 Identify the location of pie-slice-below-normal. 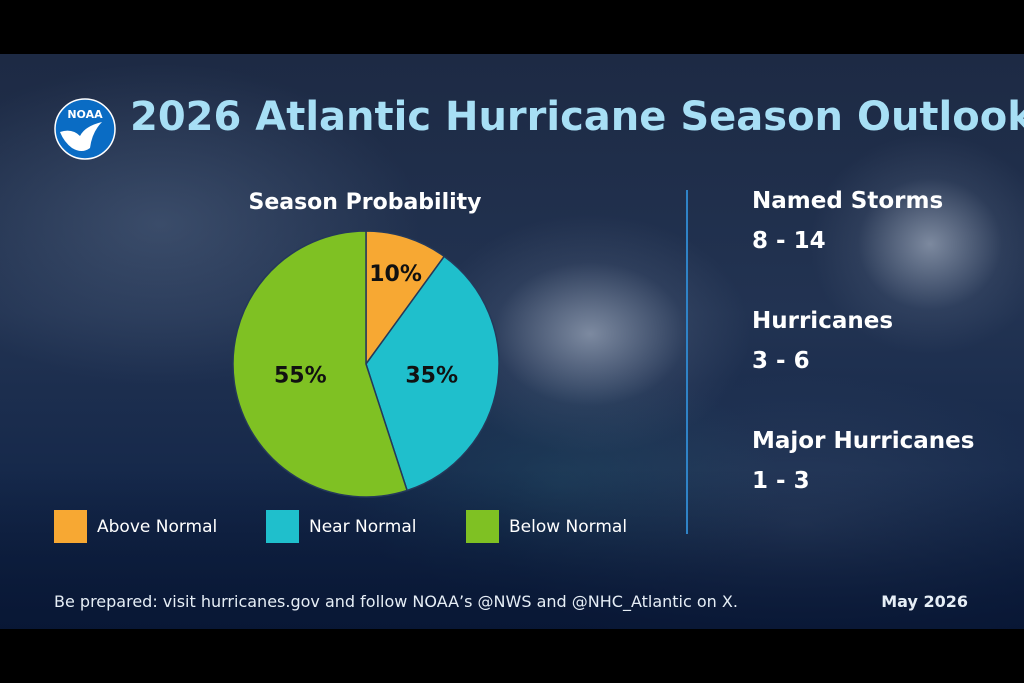
(320, 364).